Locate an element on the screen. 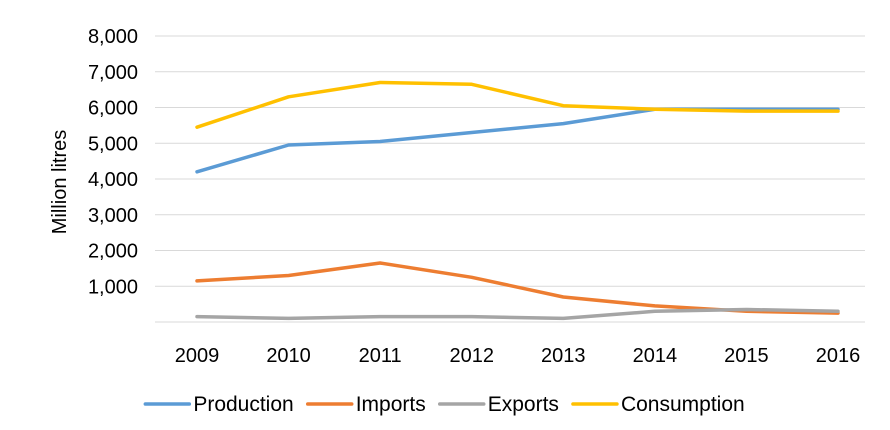 The height and width of the screenshot is (430, 890). x-tick-label: 2010 is located at coordinates (288, 356).